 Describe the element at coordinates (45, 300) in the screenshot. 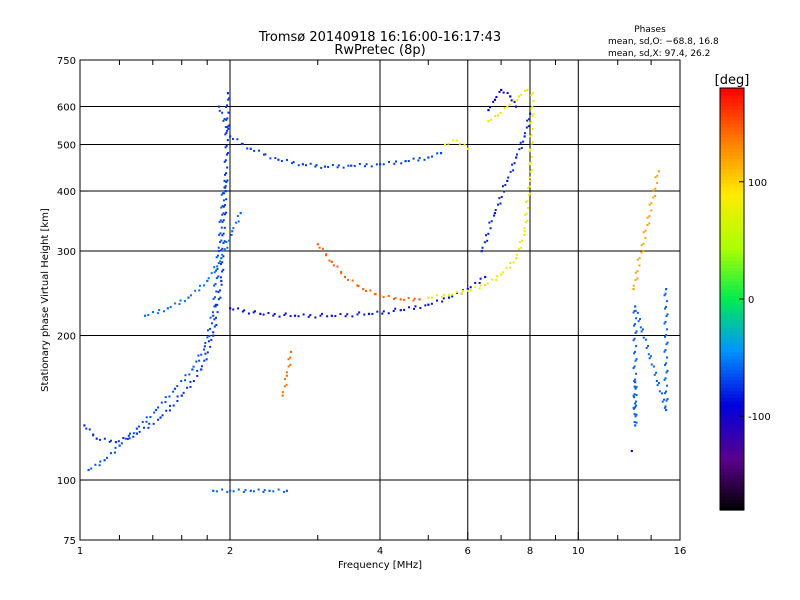

I see `y-axis-label: Stationary phase Virtual Height [km]` at that location.